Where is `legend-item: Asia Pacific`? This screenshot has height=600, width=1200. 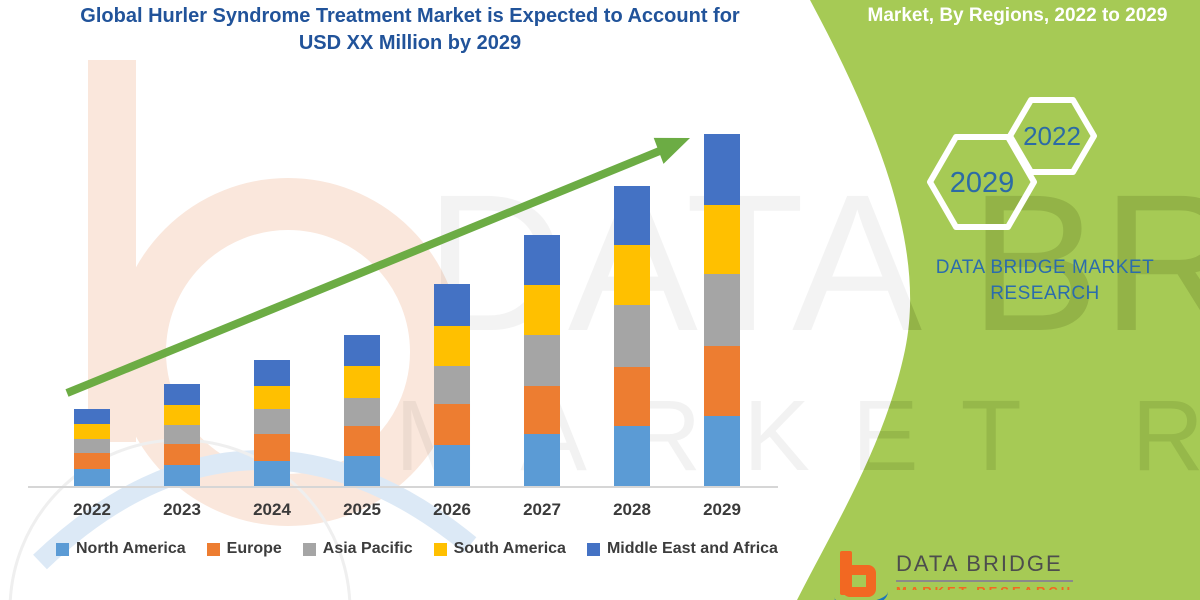
legend-item: Asia Pacific is located at coordinates (357, 549).